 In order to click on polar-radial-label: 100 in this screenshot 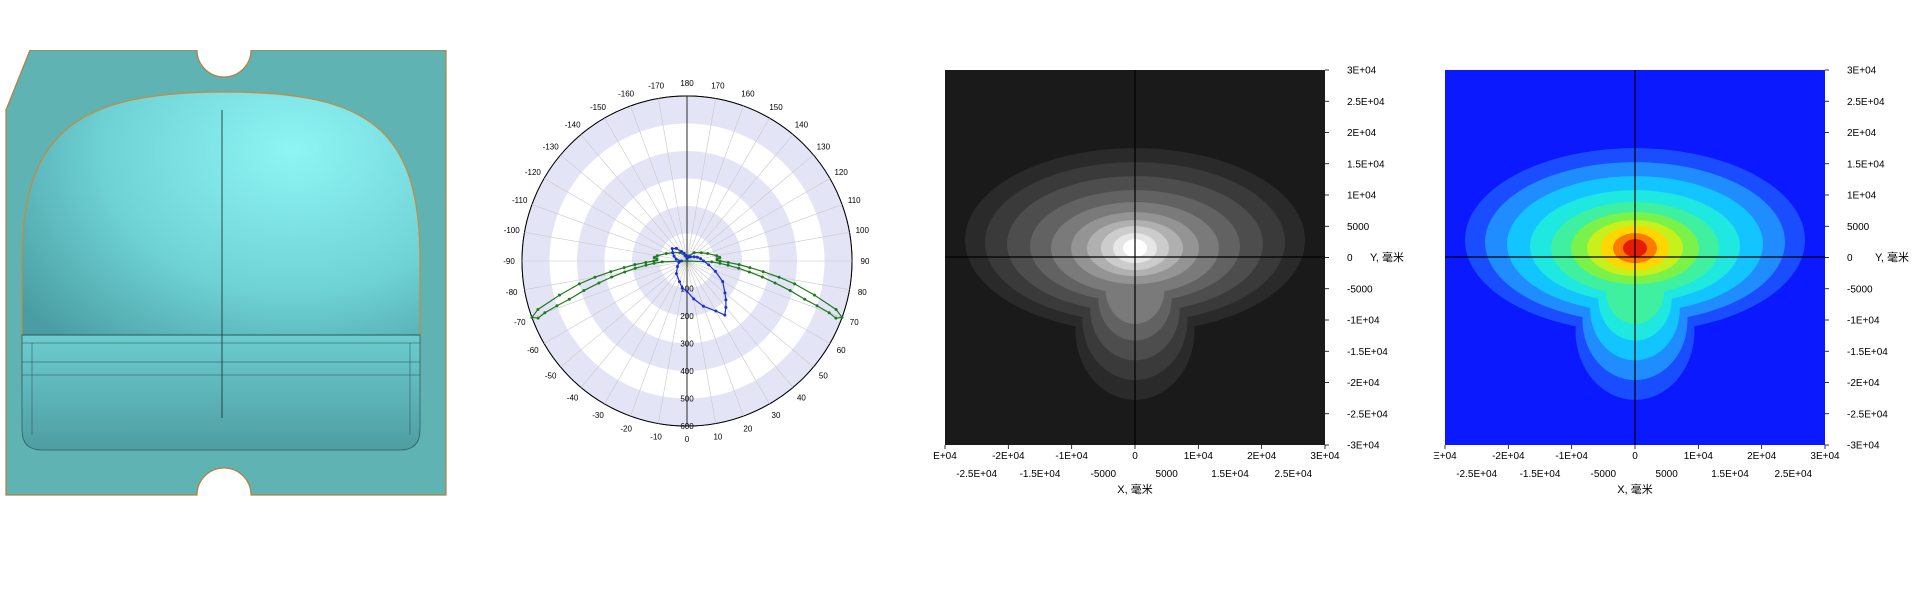, I will do `click(687, 289)`.